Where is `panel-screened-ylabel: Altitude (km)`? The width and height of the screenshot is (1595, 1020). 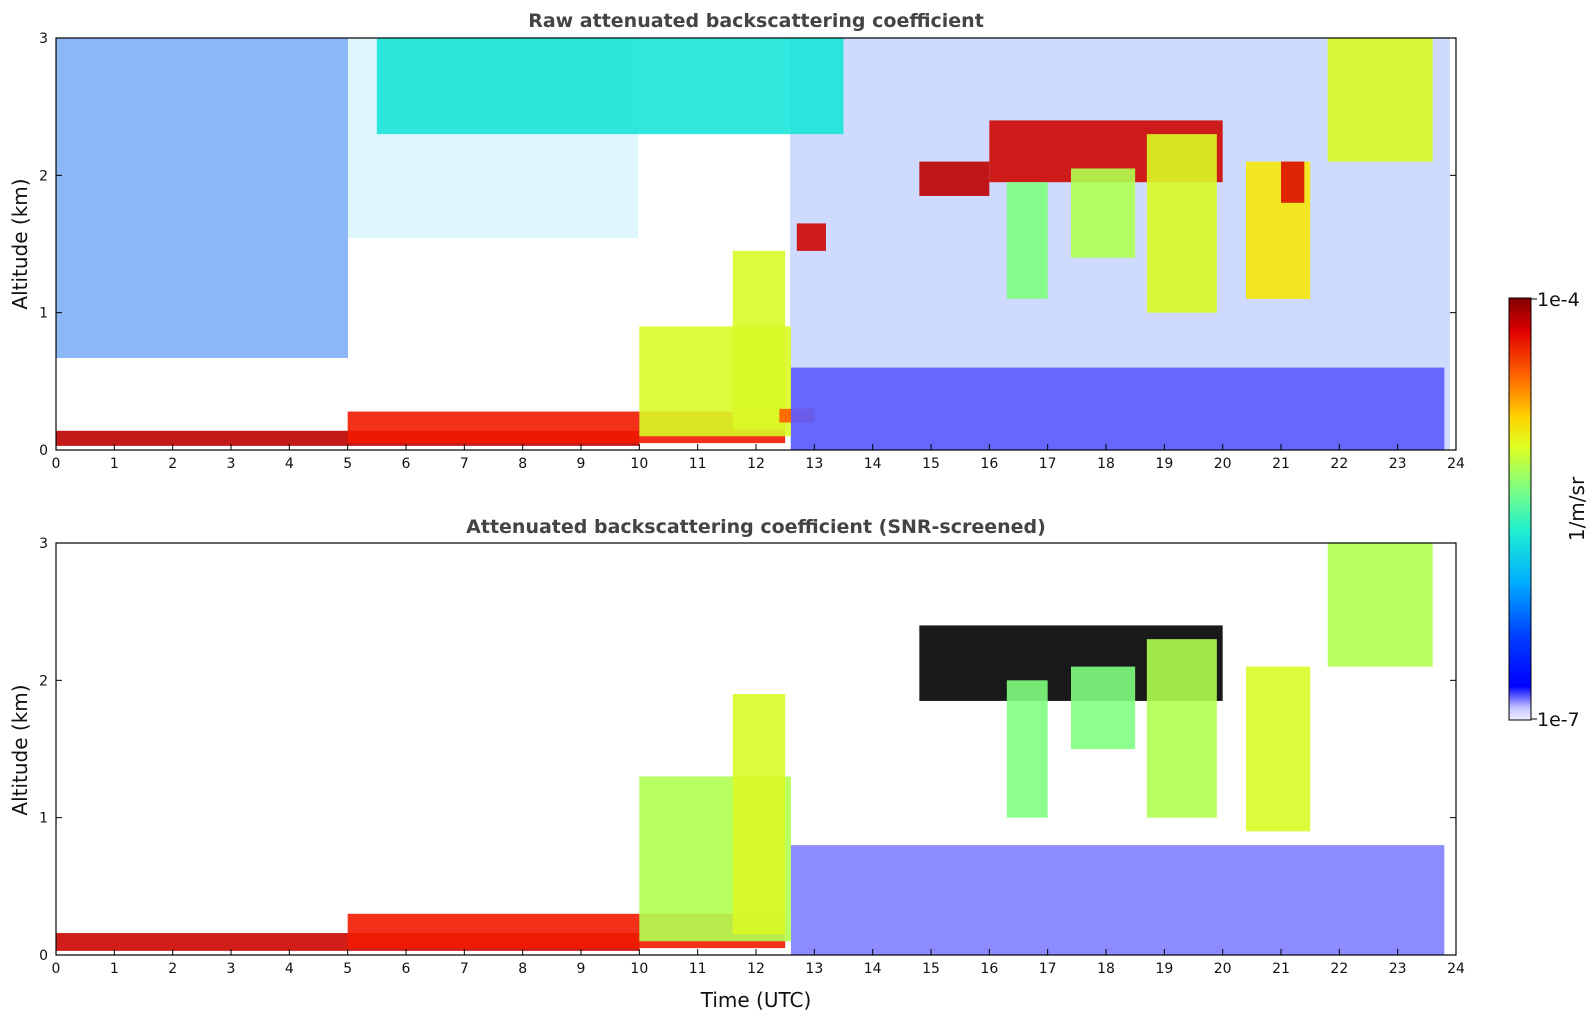
panel-screened-ylabel: Altitude (km) is located at coordinates (20, 749).